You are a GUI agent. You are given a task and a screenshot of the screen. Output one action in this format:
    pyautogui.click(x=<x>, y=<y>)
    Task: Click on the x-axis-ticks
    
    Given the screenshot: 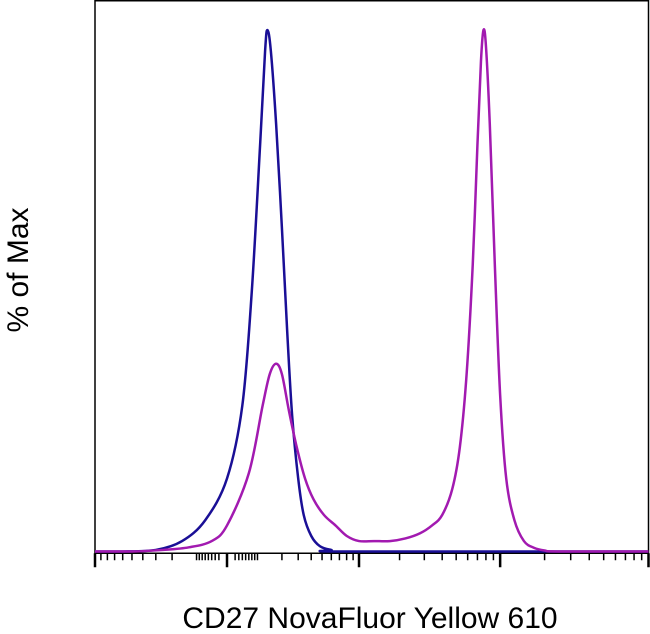 What is the action you would take?
    pyautogui.click(x=371, y=560)
    